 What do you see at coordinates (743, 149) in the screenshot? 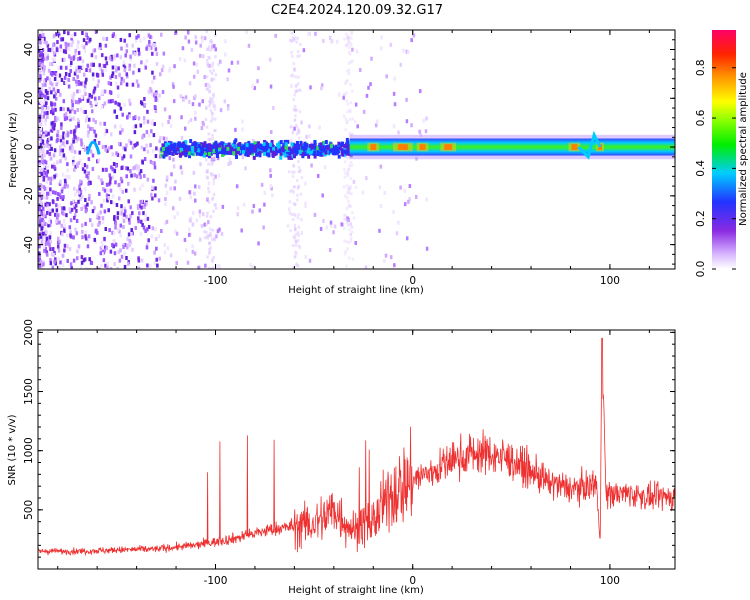
I see `colorbar-label: Normalized spectral amplitude` at bounding box center [743, 149].